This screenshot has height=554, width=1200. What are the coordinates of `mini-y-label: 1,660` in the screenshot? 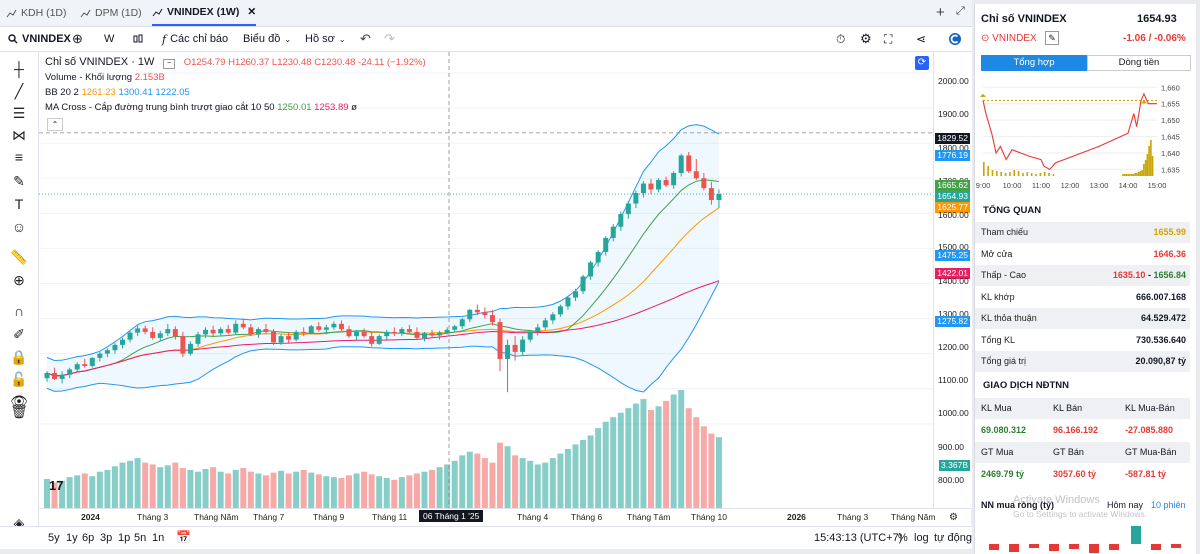 It's located at (1170, 87).